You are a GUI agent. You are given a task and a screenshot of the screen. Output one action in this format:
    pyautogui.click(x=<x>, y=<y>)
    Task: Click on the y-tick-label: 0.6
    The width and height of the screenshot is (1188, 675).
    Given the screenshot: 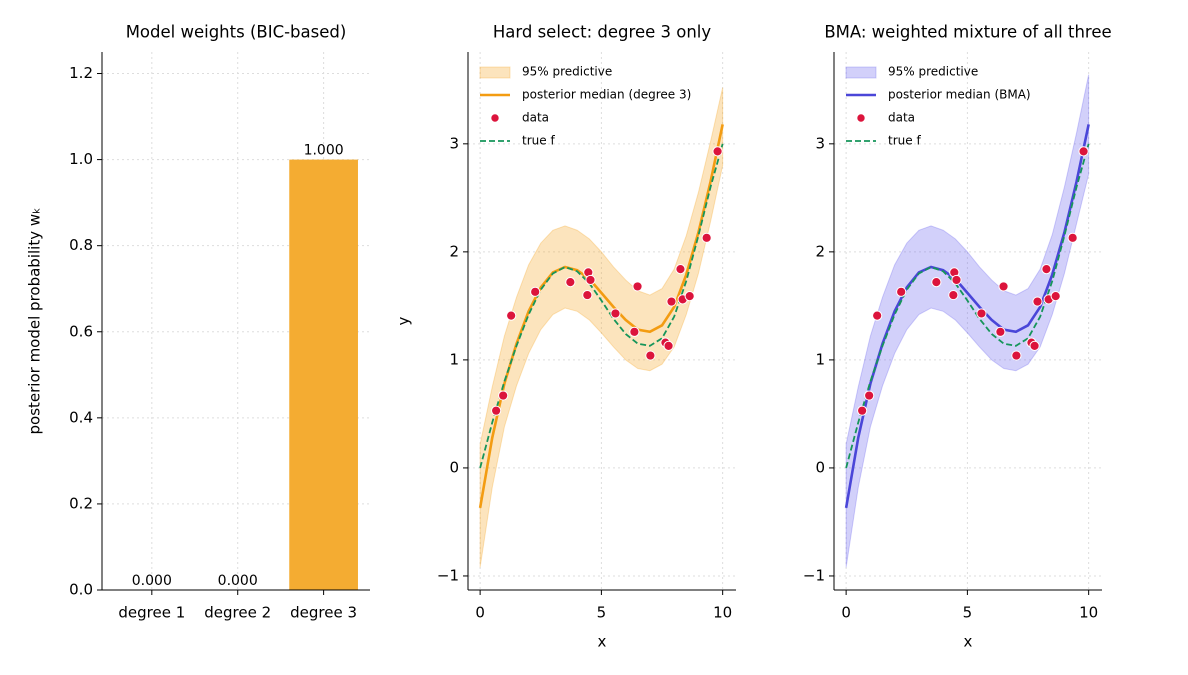 What is the action you would take?
    pyautogui.click(x=81, y=331)
    